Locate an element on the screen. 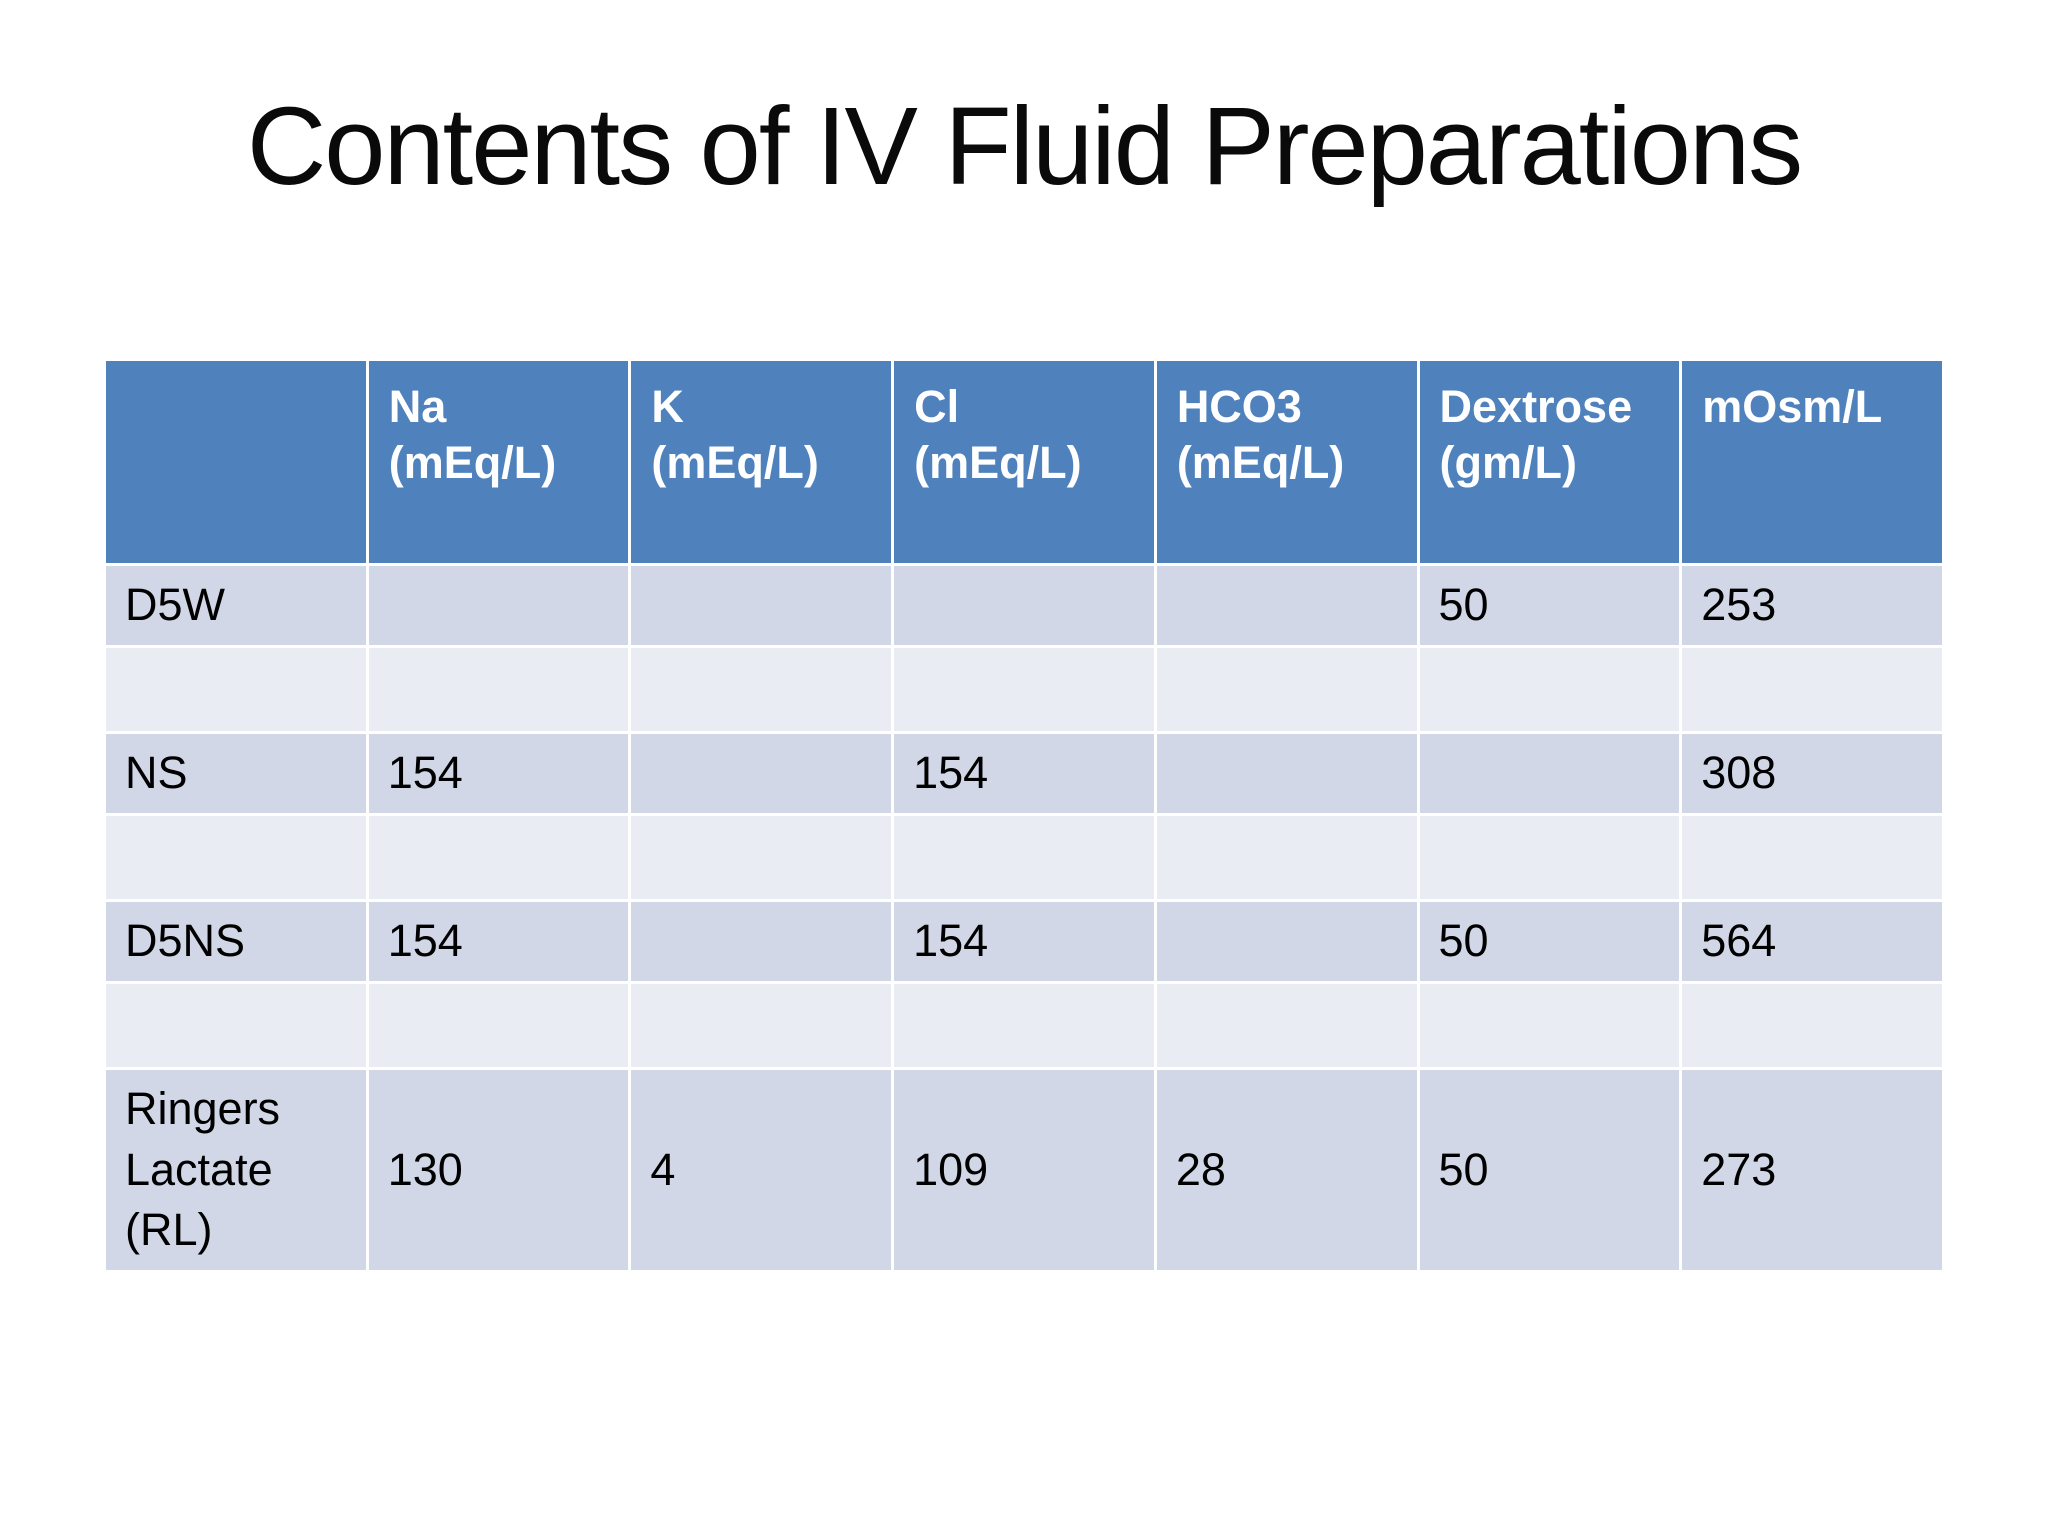 This screenshot has width=2048, height=1536. table-row-d5ns: D5NS 154 154 50 564 is located at coordinates (1024, 941).